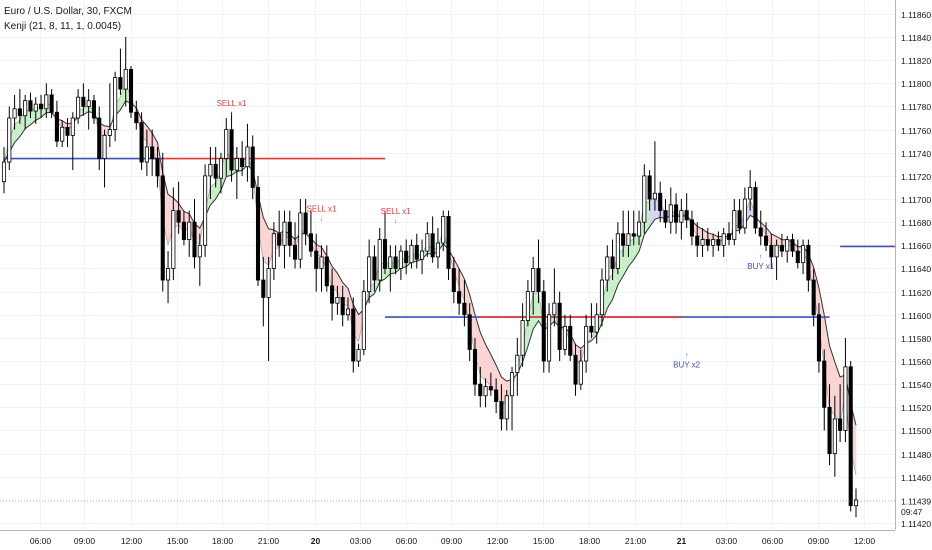 This screenshot has width=932, height=550. What do you see at coordinates (316, 541) in the screenshot?
I see `time-tick-label: 20` at bounding box center [316, 541].